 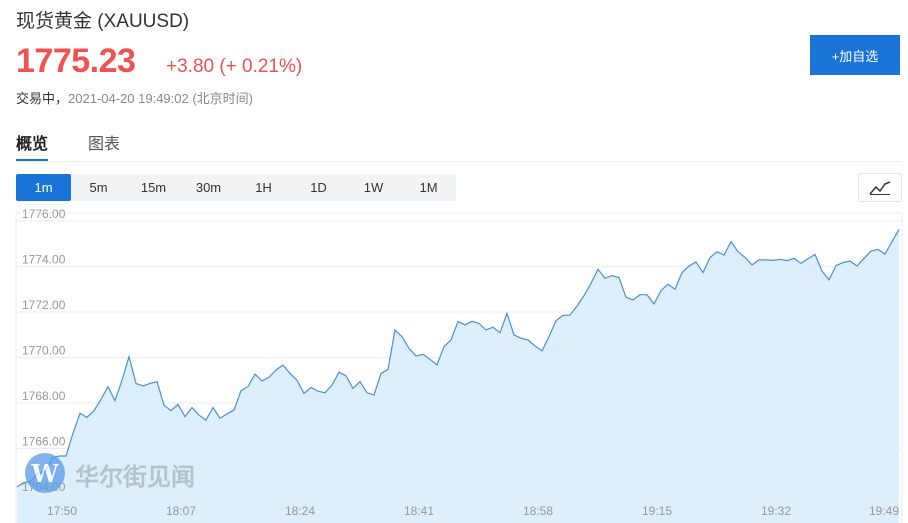 What do you see at coordinates (884, 511) in the screenshot?
I see `x-tick-label: 19:49` at bounding box center [884, 511].